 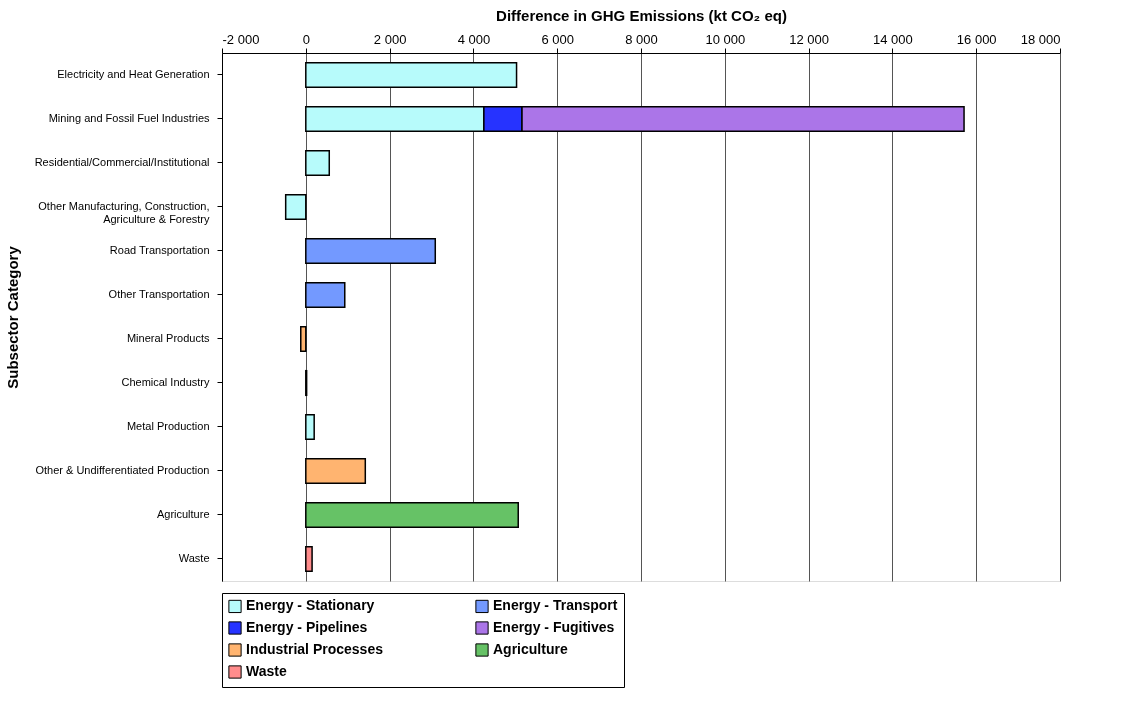 What do you see at coordinates (554, 627) in the screenshot?
I see `legend-label: Energy - Fugitives` at bounding box center [554, 627].